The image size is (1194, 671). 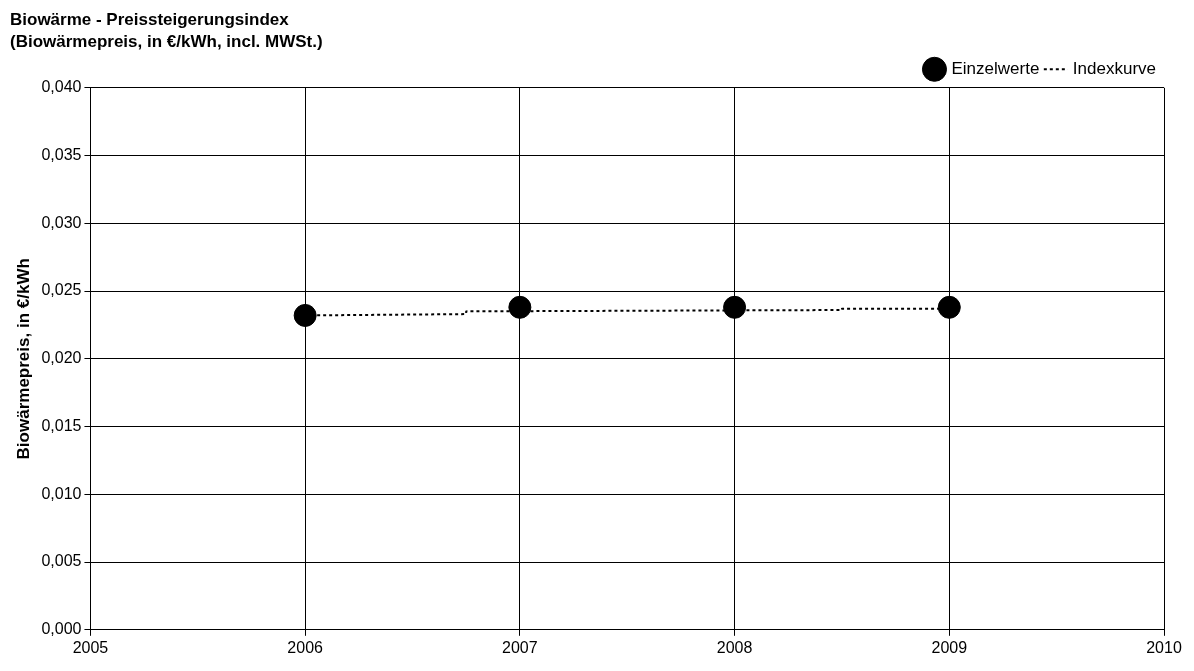 What do you see at coordinates (1164, 647) in the screenshot?
I see `x-tick-label: 2010` at bounding box center [1164, 647].